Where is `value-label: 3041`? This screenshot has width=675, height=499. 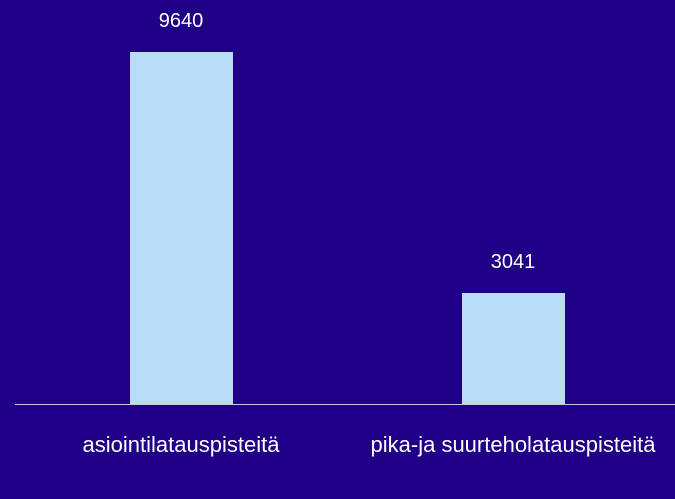 value-label: 3041 is located at coordinates (513, 261).